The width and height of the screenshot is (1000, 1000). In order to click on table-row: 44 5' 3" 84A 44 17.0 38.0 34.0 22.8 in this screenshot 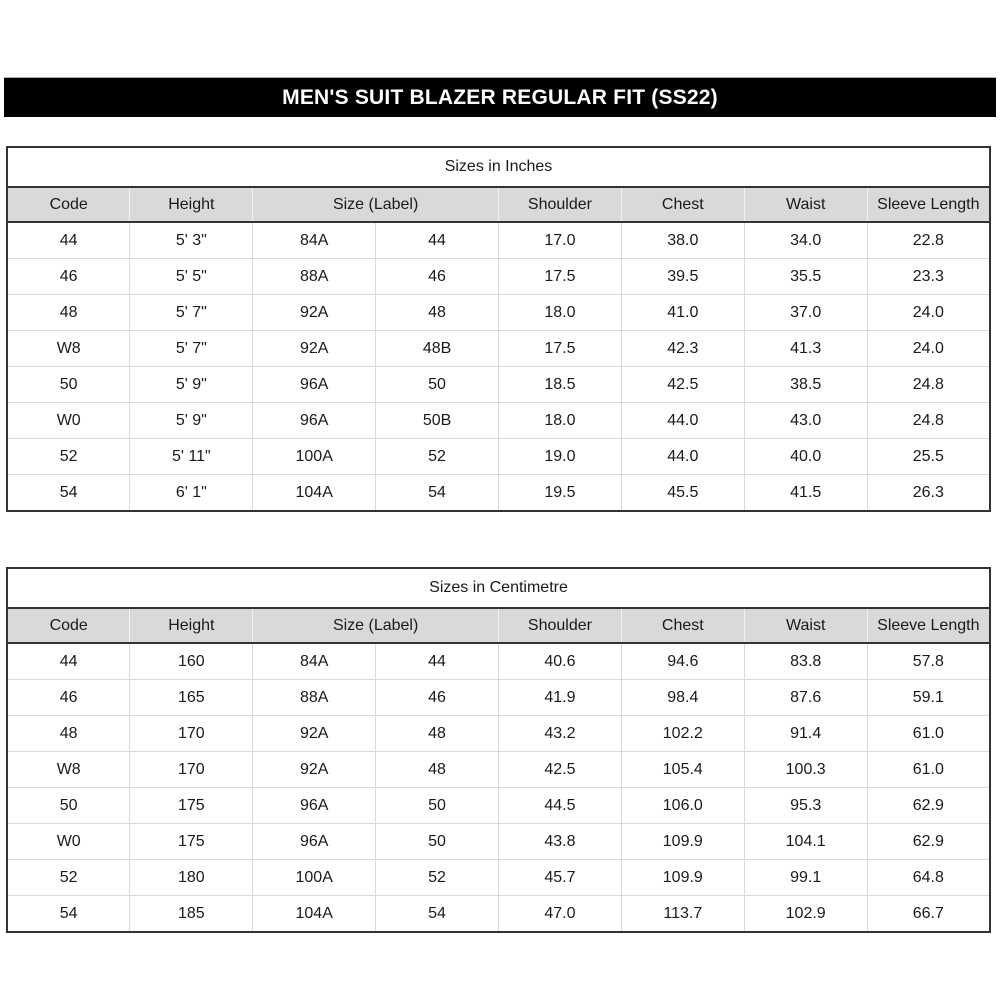, I will do `click(498, 240)`.